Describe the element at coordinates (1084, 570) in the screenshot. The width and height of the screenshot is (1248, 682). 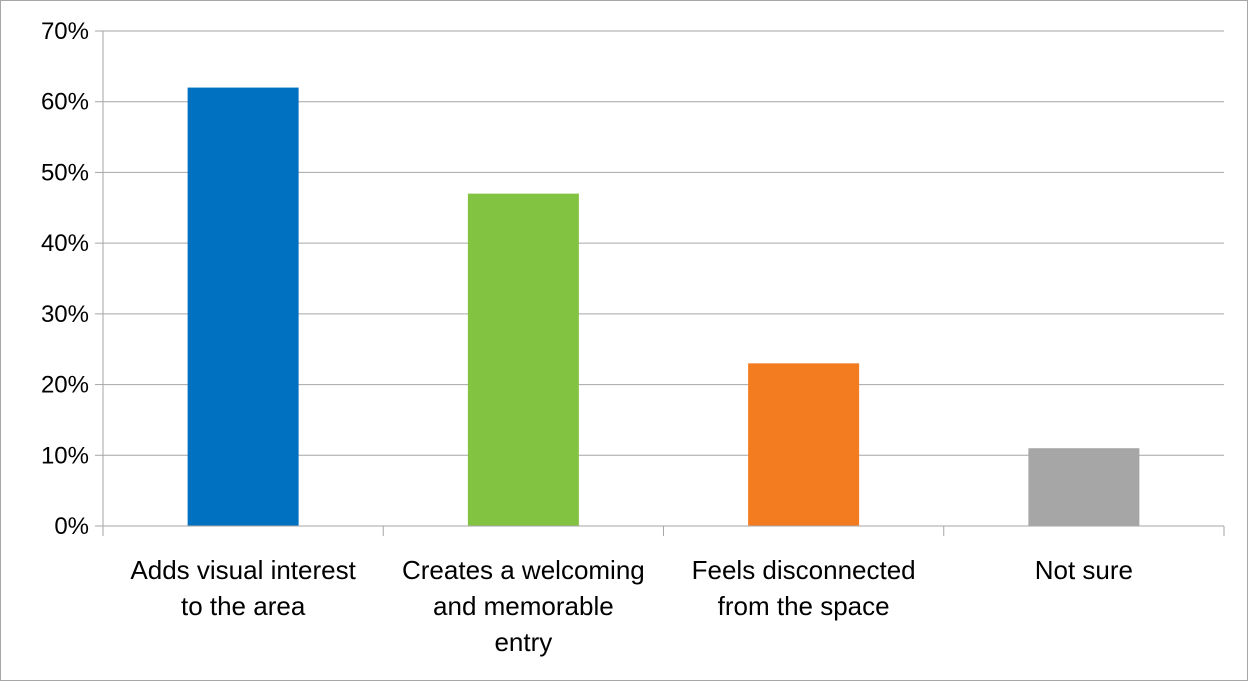
I see `x-category-label: Not sure` at that location.